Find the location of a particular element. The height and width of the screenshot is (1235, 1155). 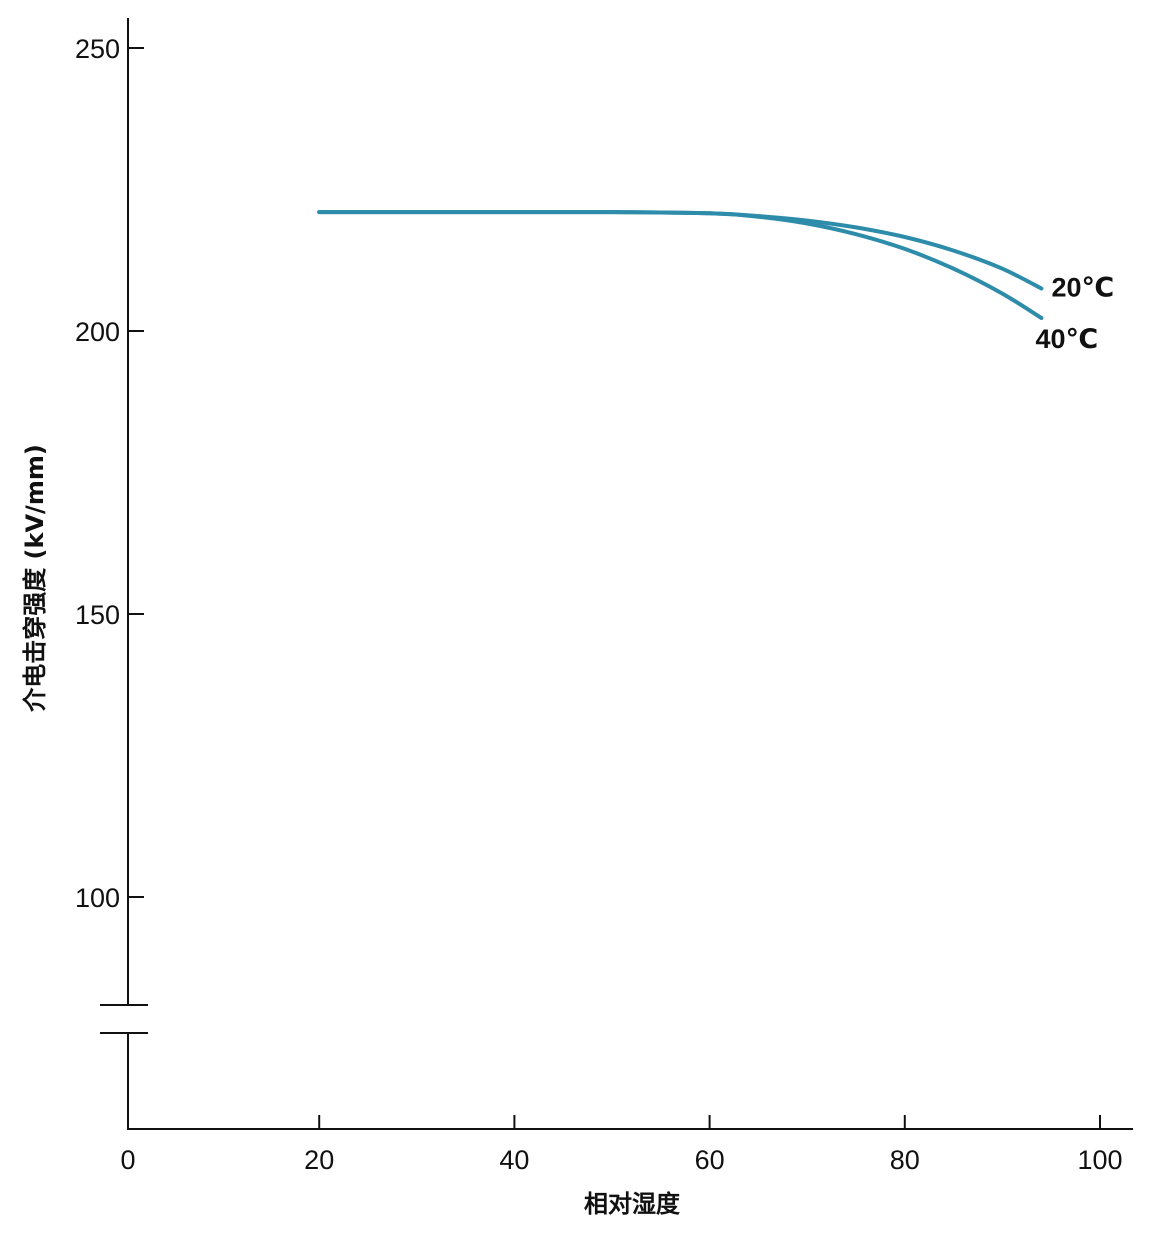

series-line-40c is located at coordinates (680, 265).